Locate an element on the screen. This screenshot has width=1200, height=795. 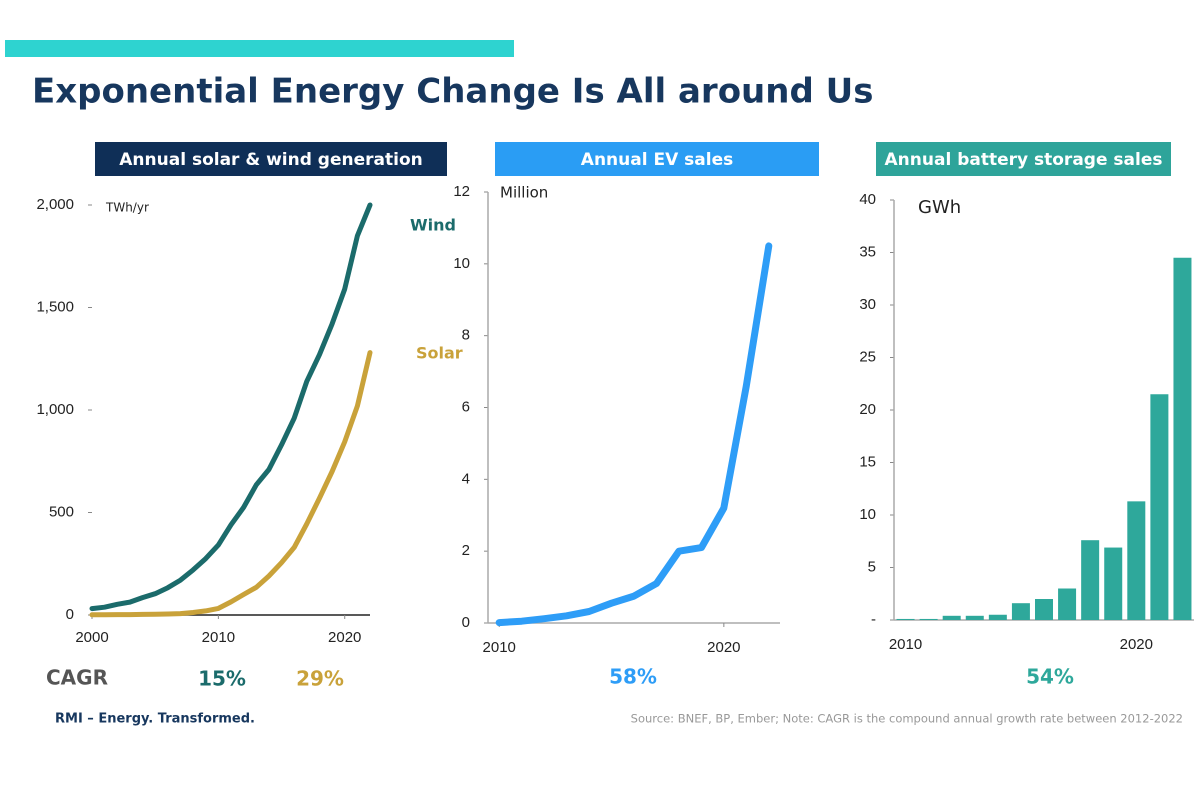
series-label: Solar is located at coordinates (439, 353).